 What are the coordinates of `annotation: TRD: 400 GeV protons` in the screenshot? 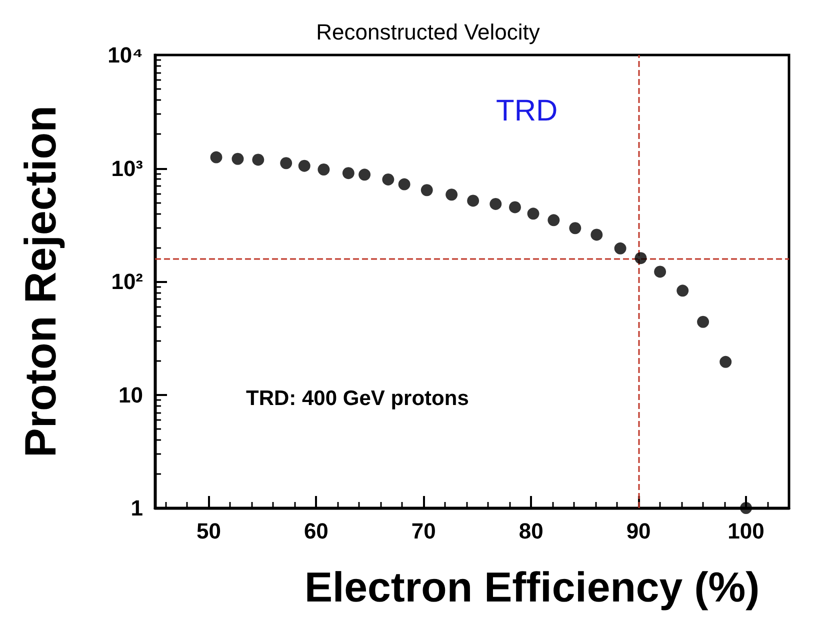 It's located at (357, 398).